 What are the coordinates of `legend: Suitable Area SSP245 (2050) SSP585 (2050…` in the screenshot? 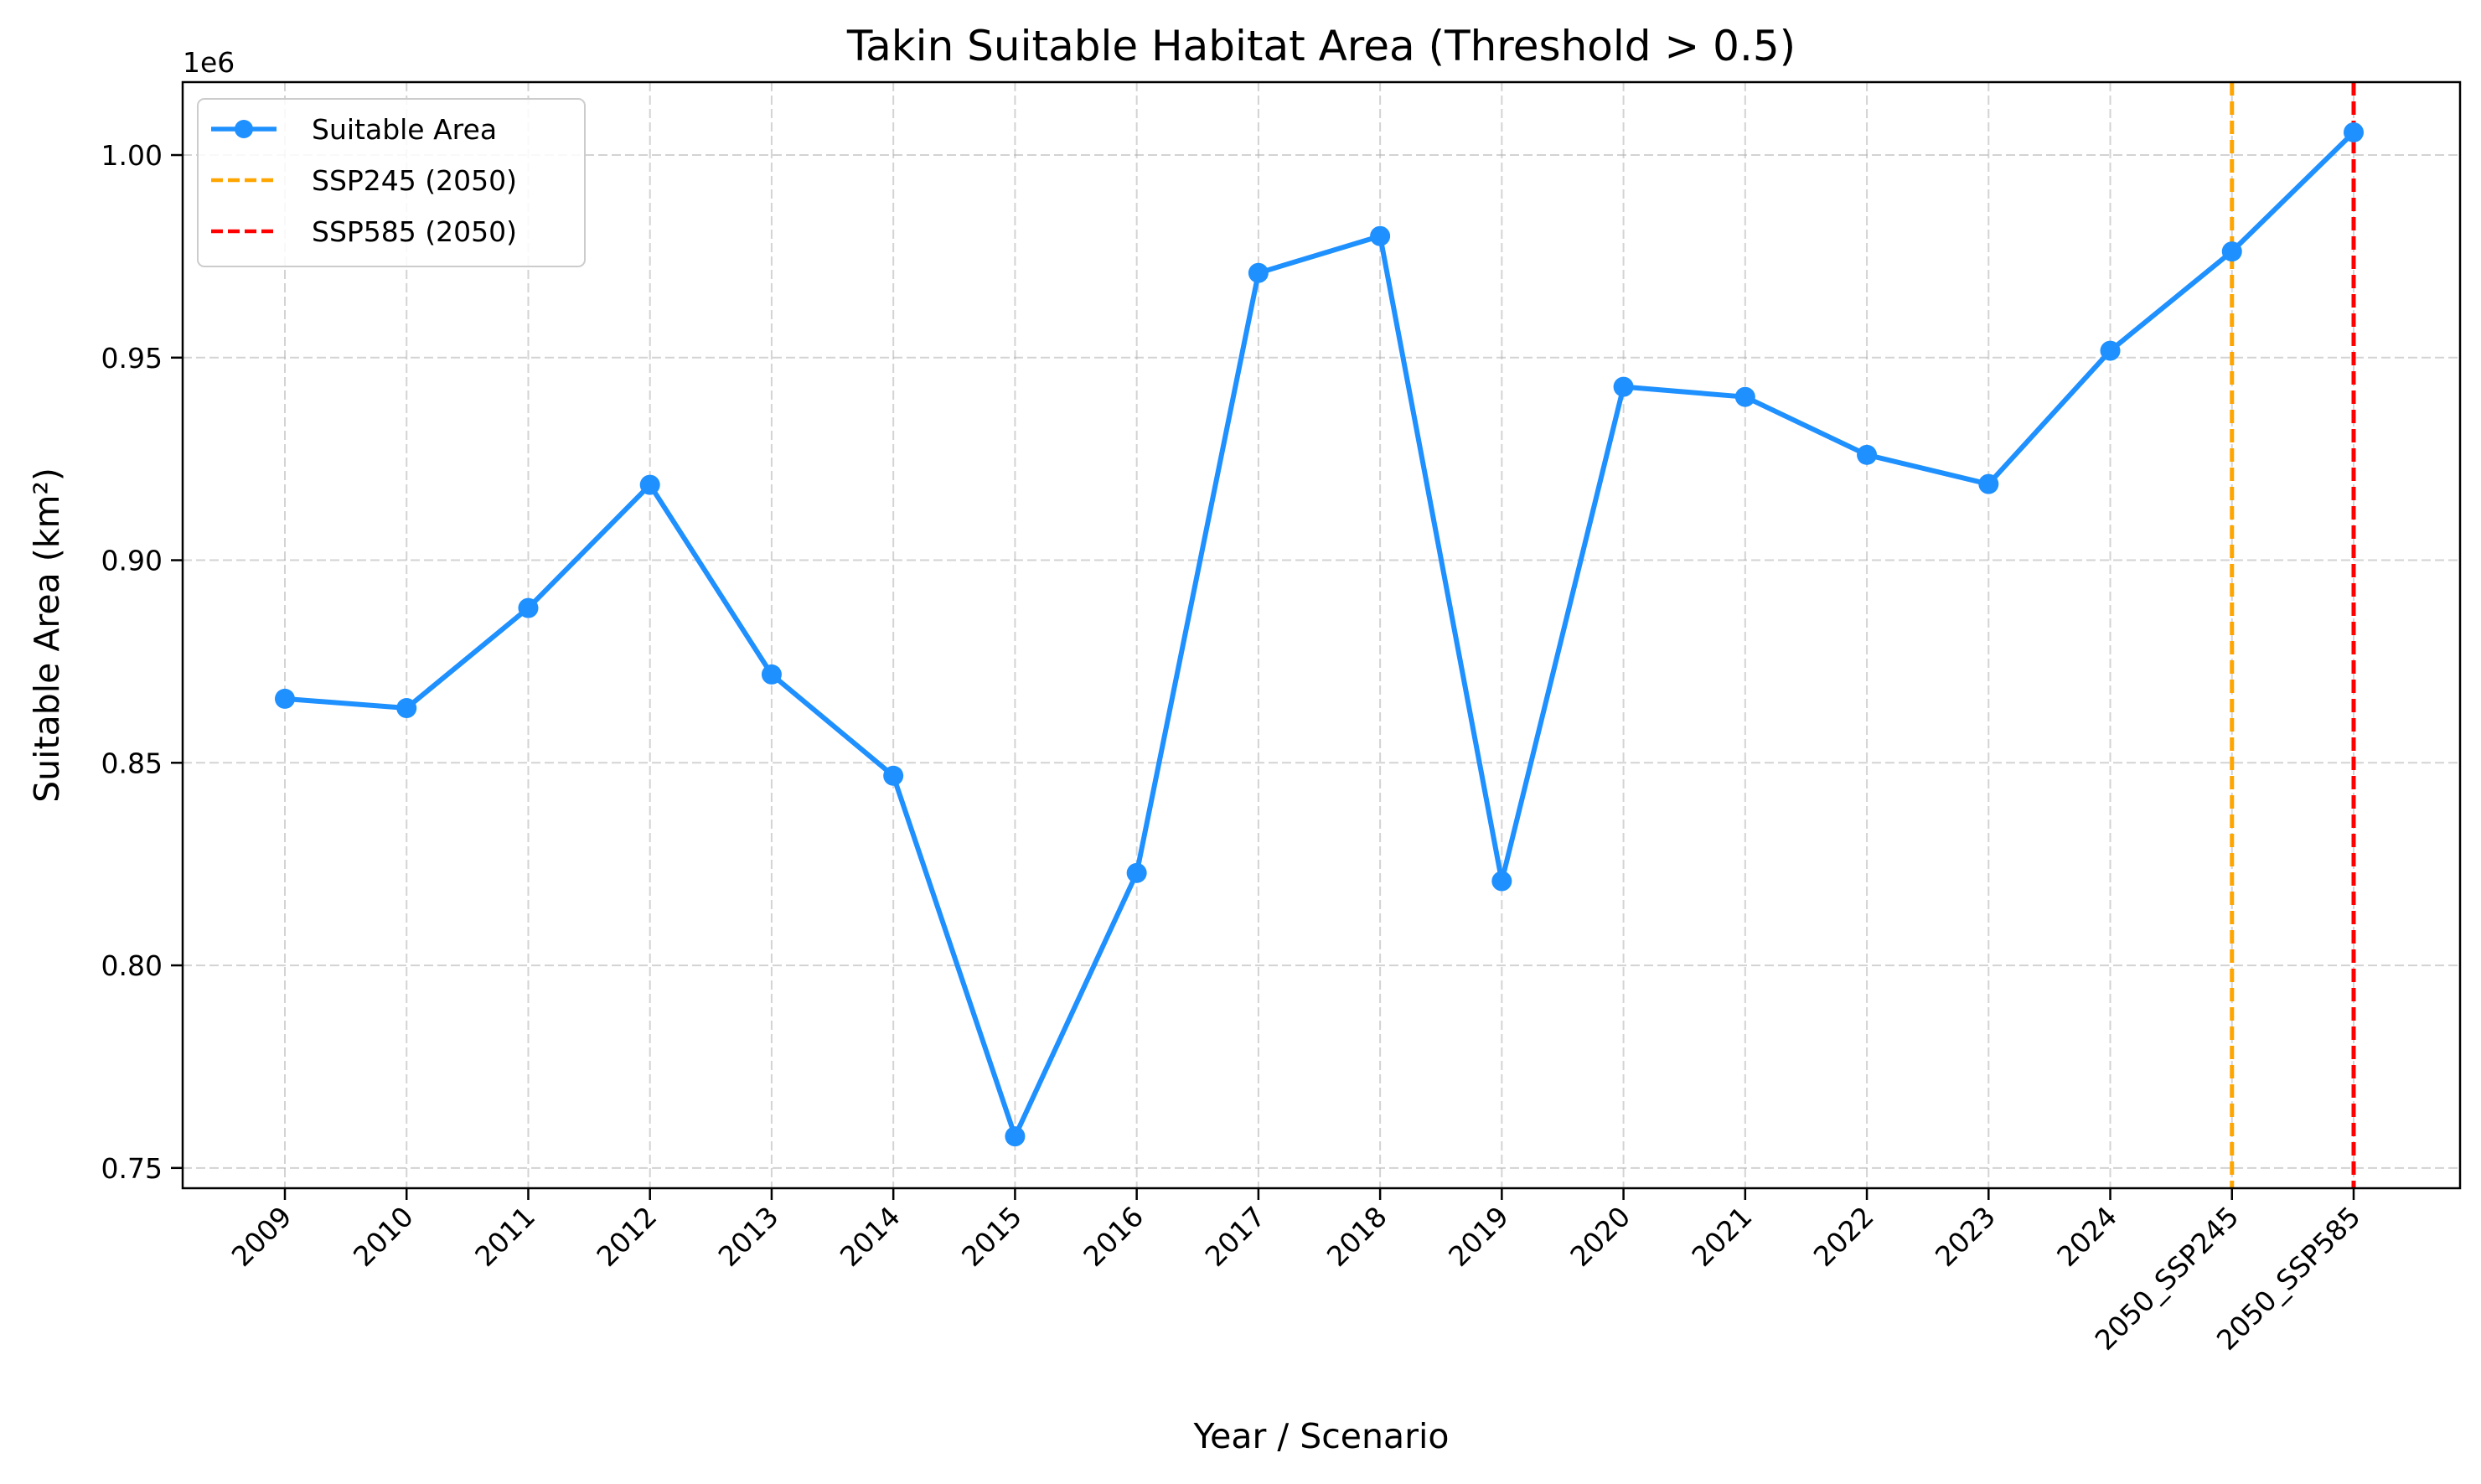 It's located at (392, 182).